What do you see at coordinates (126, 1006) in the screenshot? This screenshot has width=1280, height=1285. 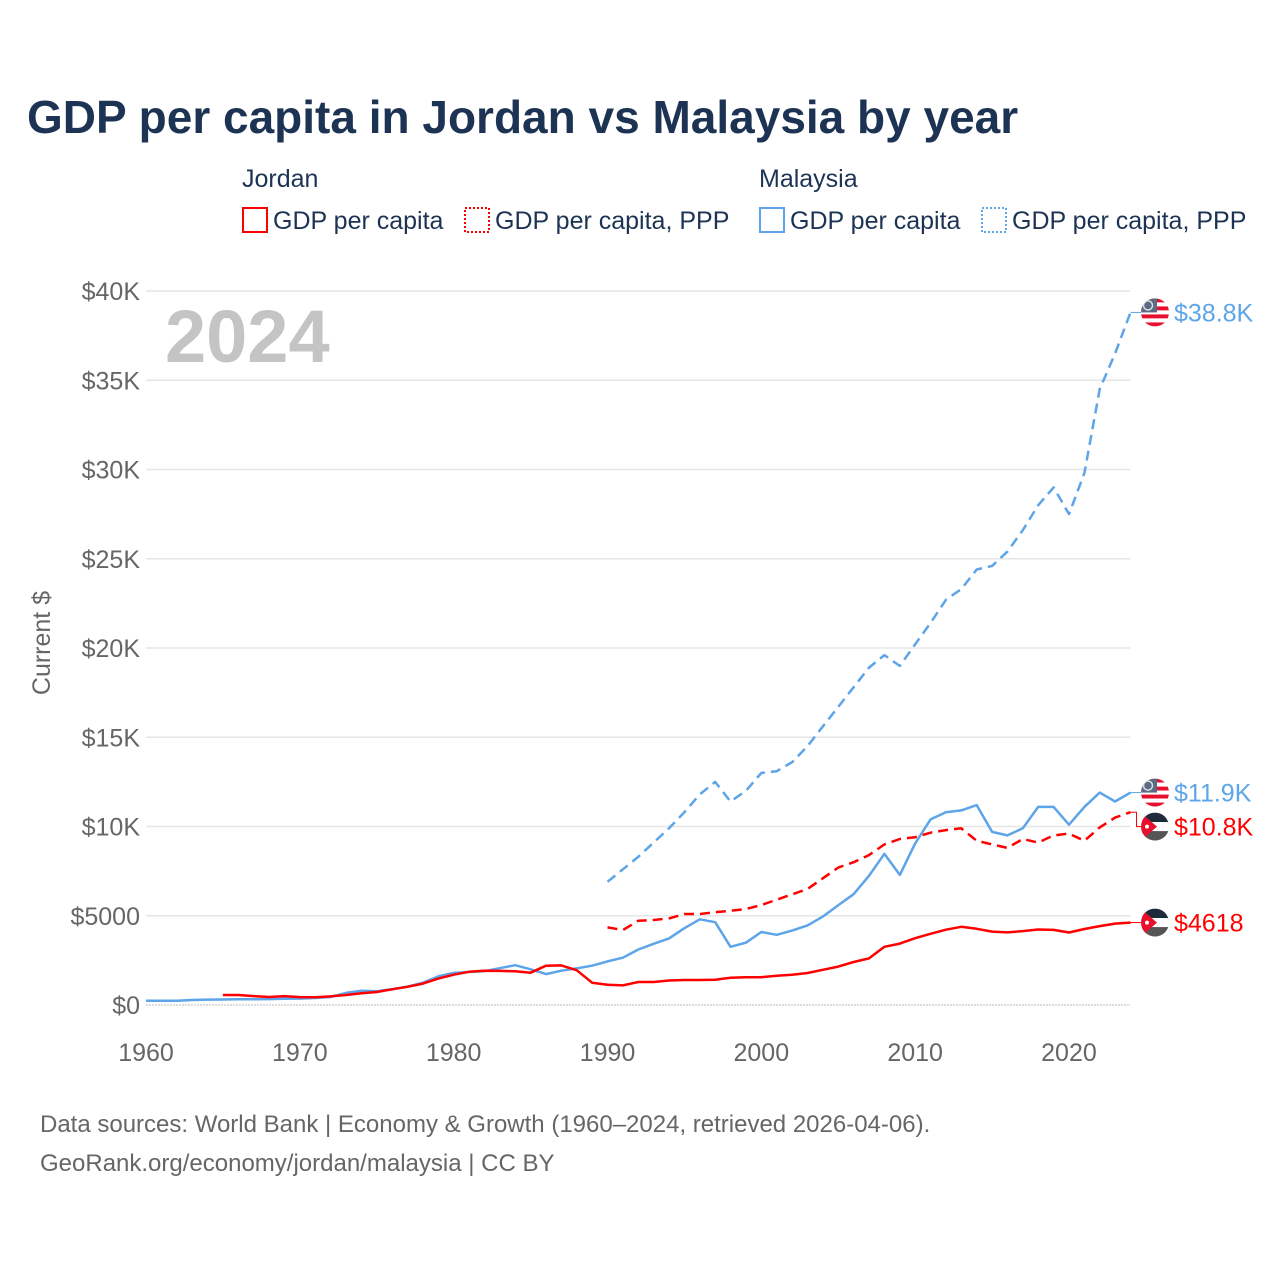 I see `y-tick-label: $0` at bounding box center [126, 1006].